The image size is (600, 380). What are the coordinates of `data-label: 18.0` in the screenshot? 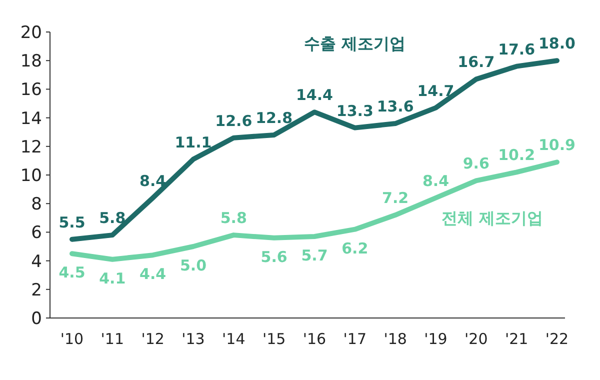 It's located at (557, 43).